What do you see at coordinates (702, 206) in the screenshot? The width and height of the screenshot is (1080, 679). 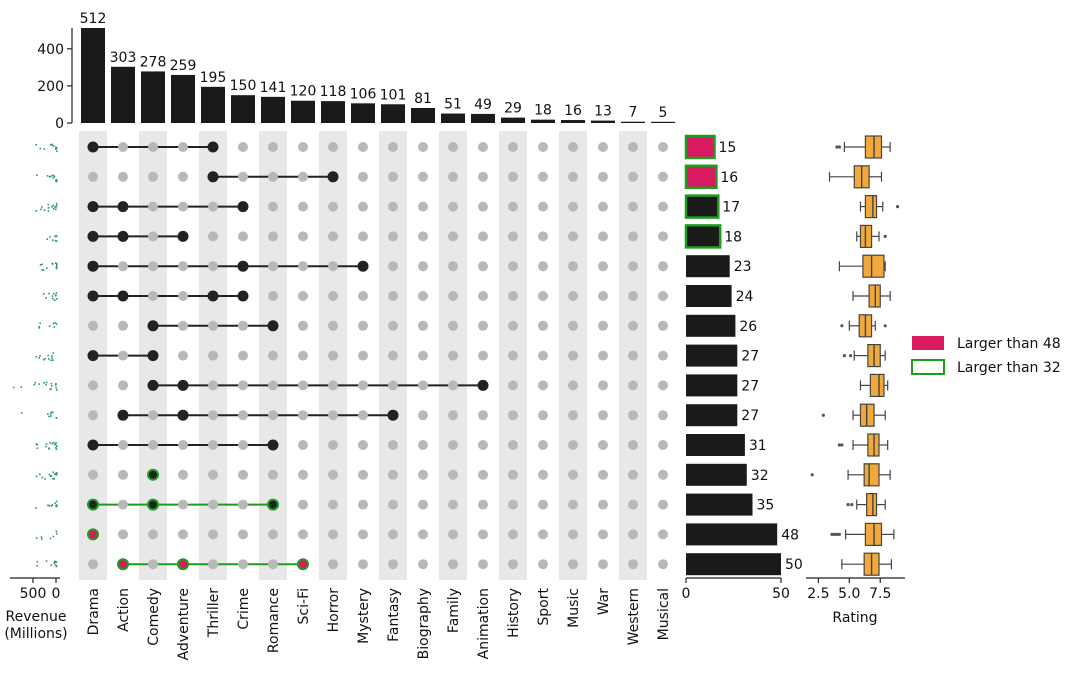 I see `intersection-bar` at bounding box center [702, 206].